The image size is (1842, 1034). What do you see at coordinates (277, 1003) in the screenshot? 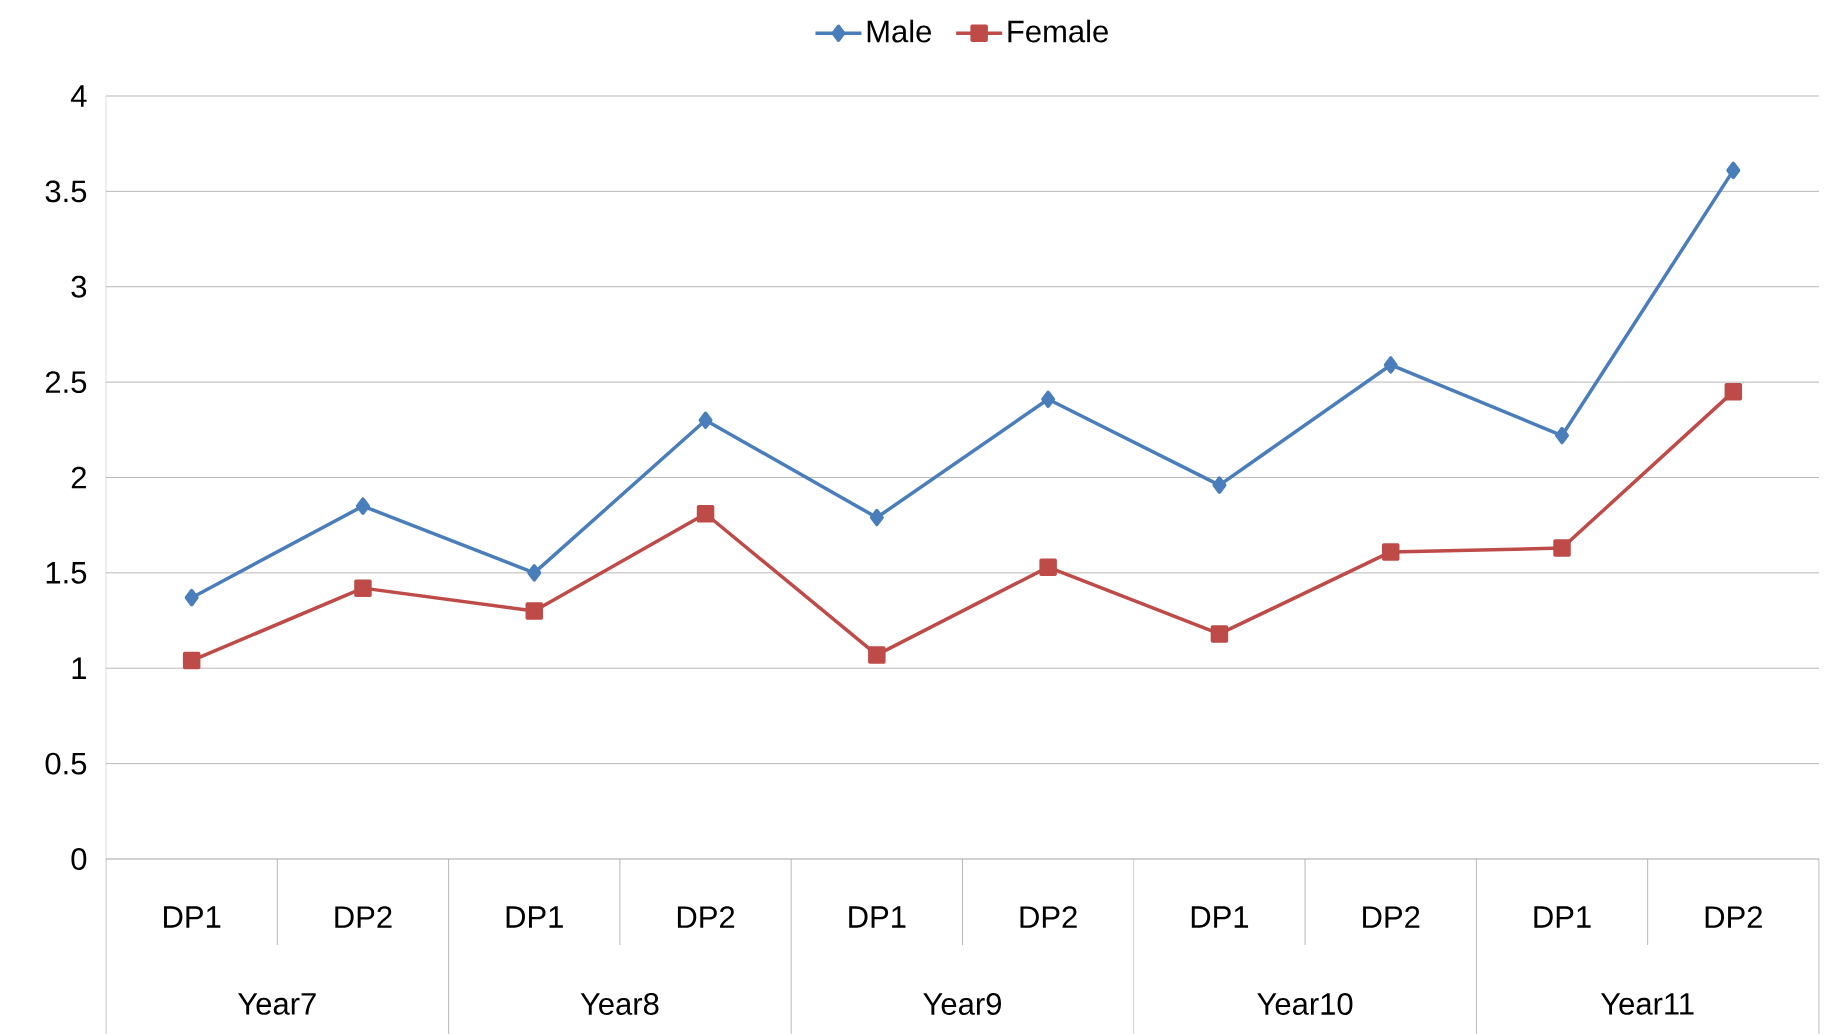
I see `text: Year7` at bounding box center [277, 1003].